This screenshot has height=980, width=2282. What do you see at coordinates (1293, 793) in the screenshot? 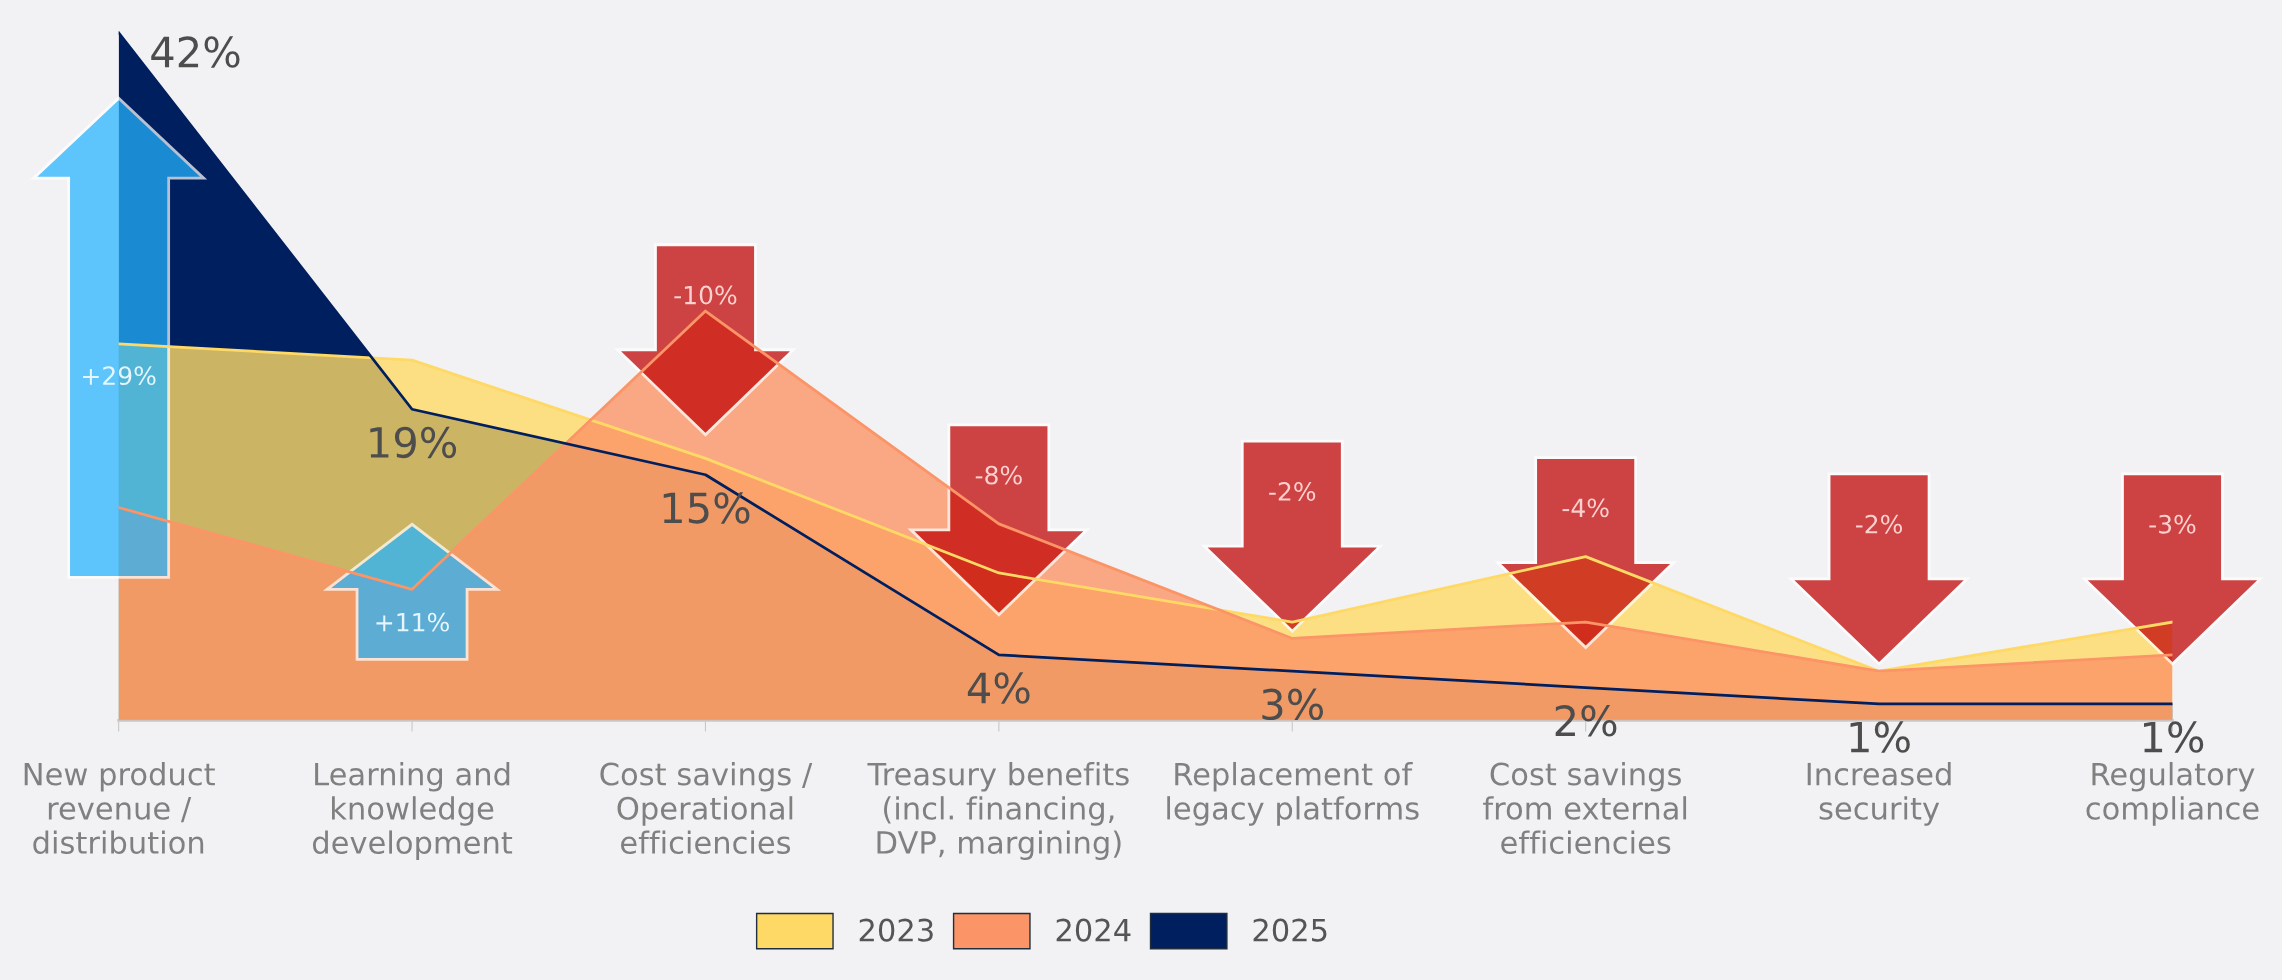
I see `x-tick-label: Replacement of legacy platforms` at bounding box center [1293, 793].